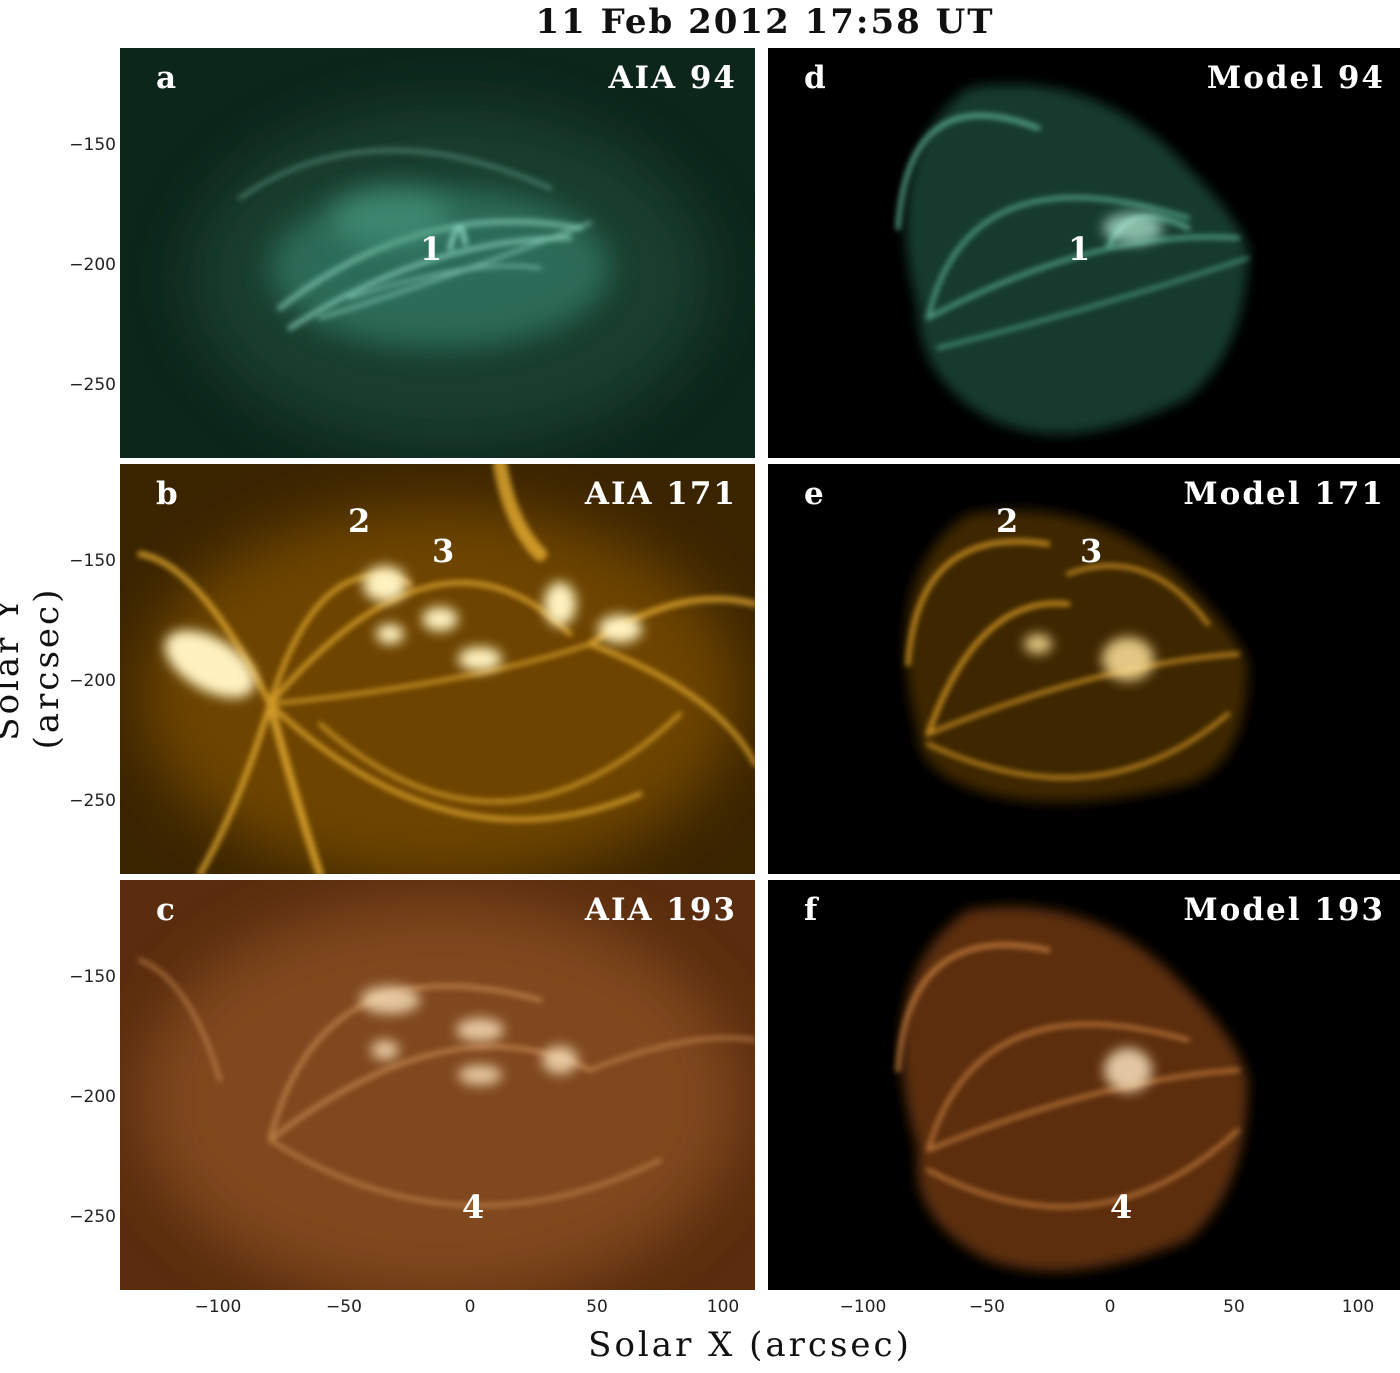 The image size is (1400, 1373). I want to click on aia-193-image, so click(437, 1085).